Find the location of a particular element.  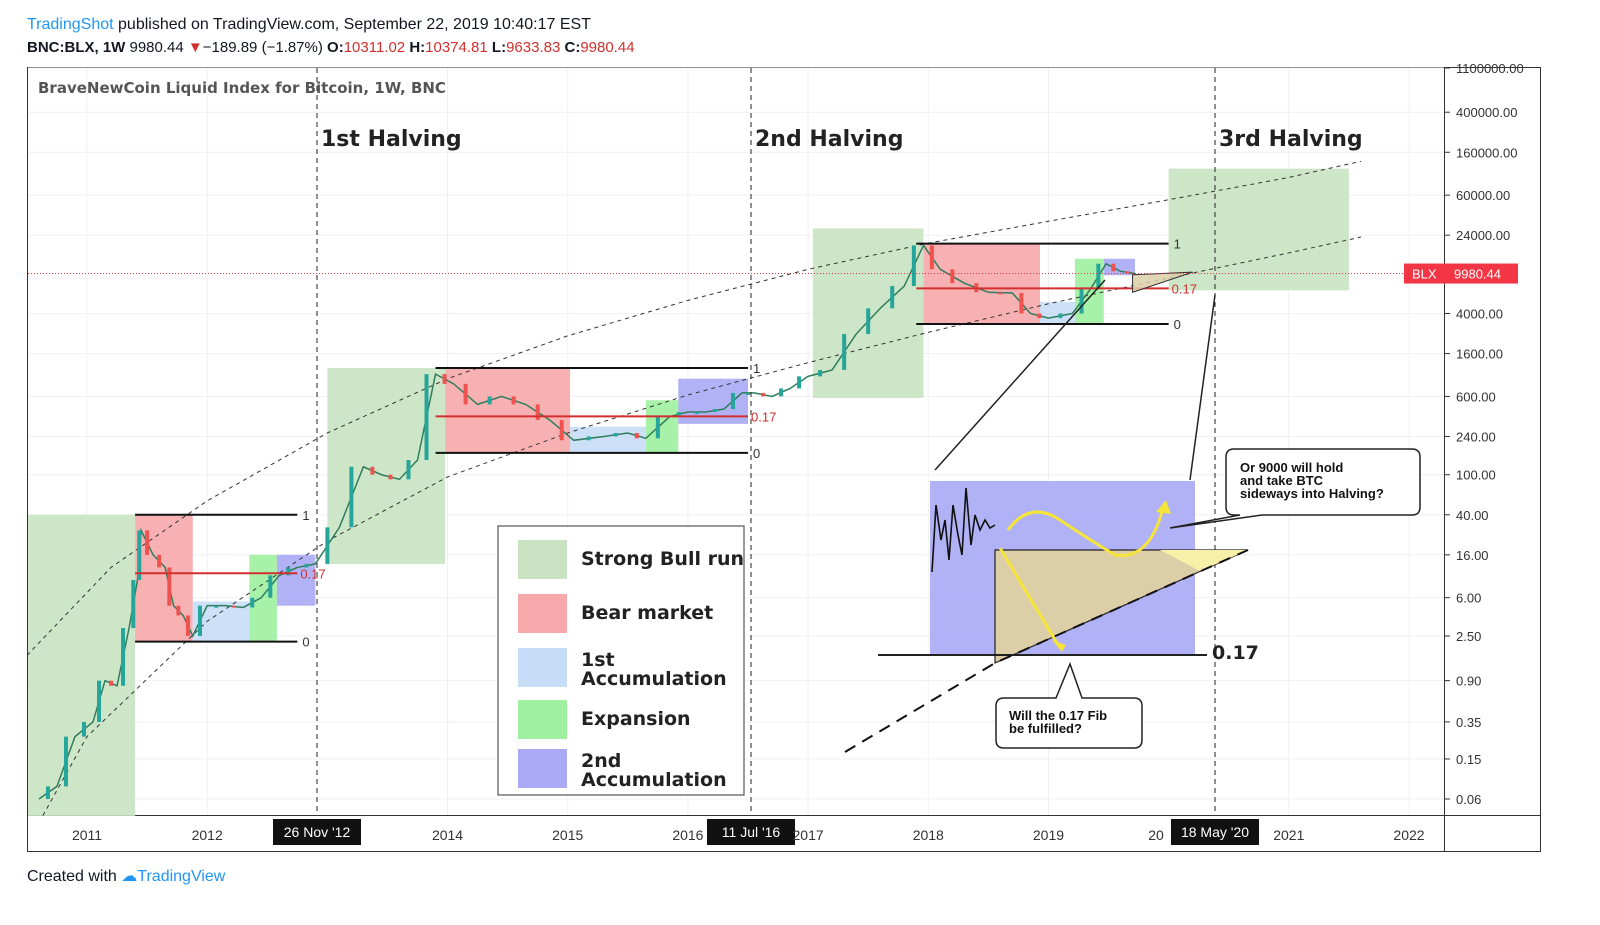

bull-zone is located at coordinates (82, 665).